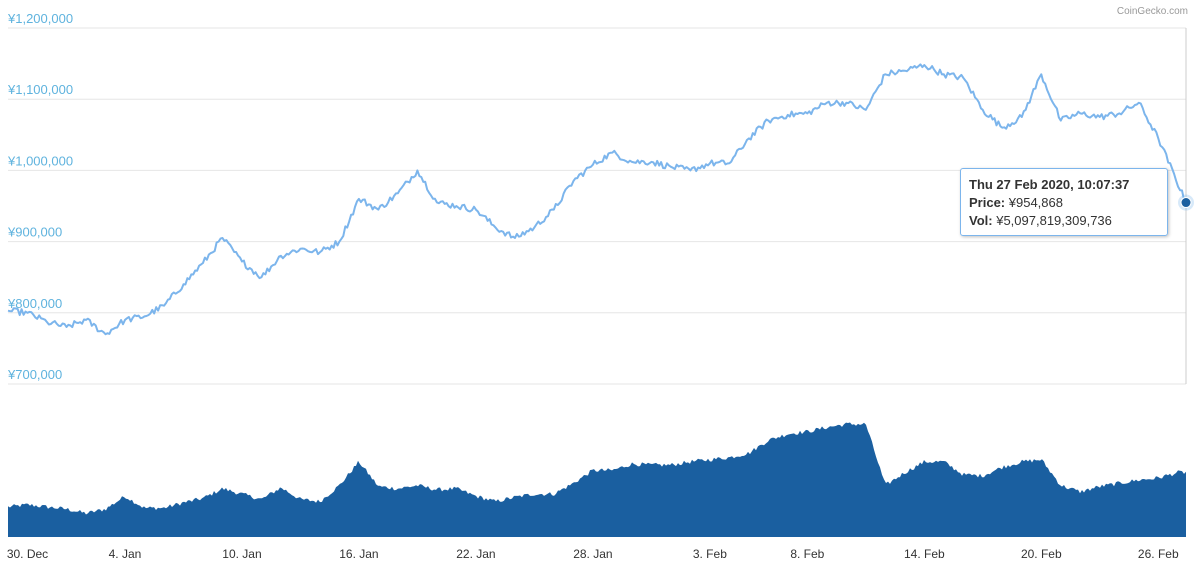  I want to click on x-tick-label: 26. Feb, so click(1158, 554).